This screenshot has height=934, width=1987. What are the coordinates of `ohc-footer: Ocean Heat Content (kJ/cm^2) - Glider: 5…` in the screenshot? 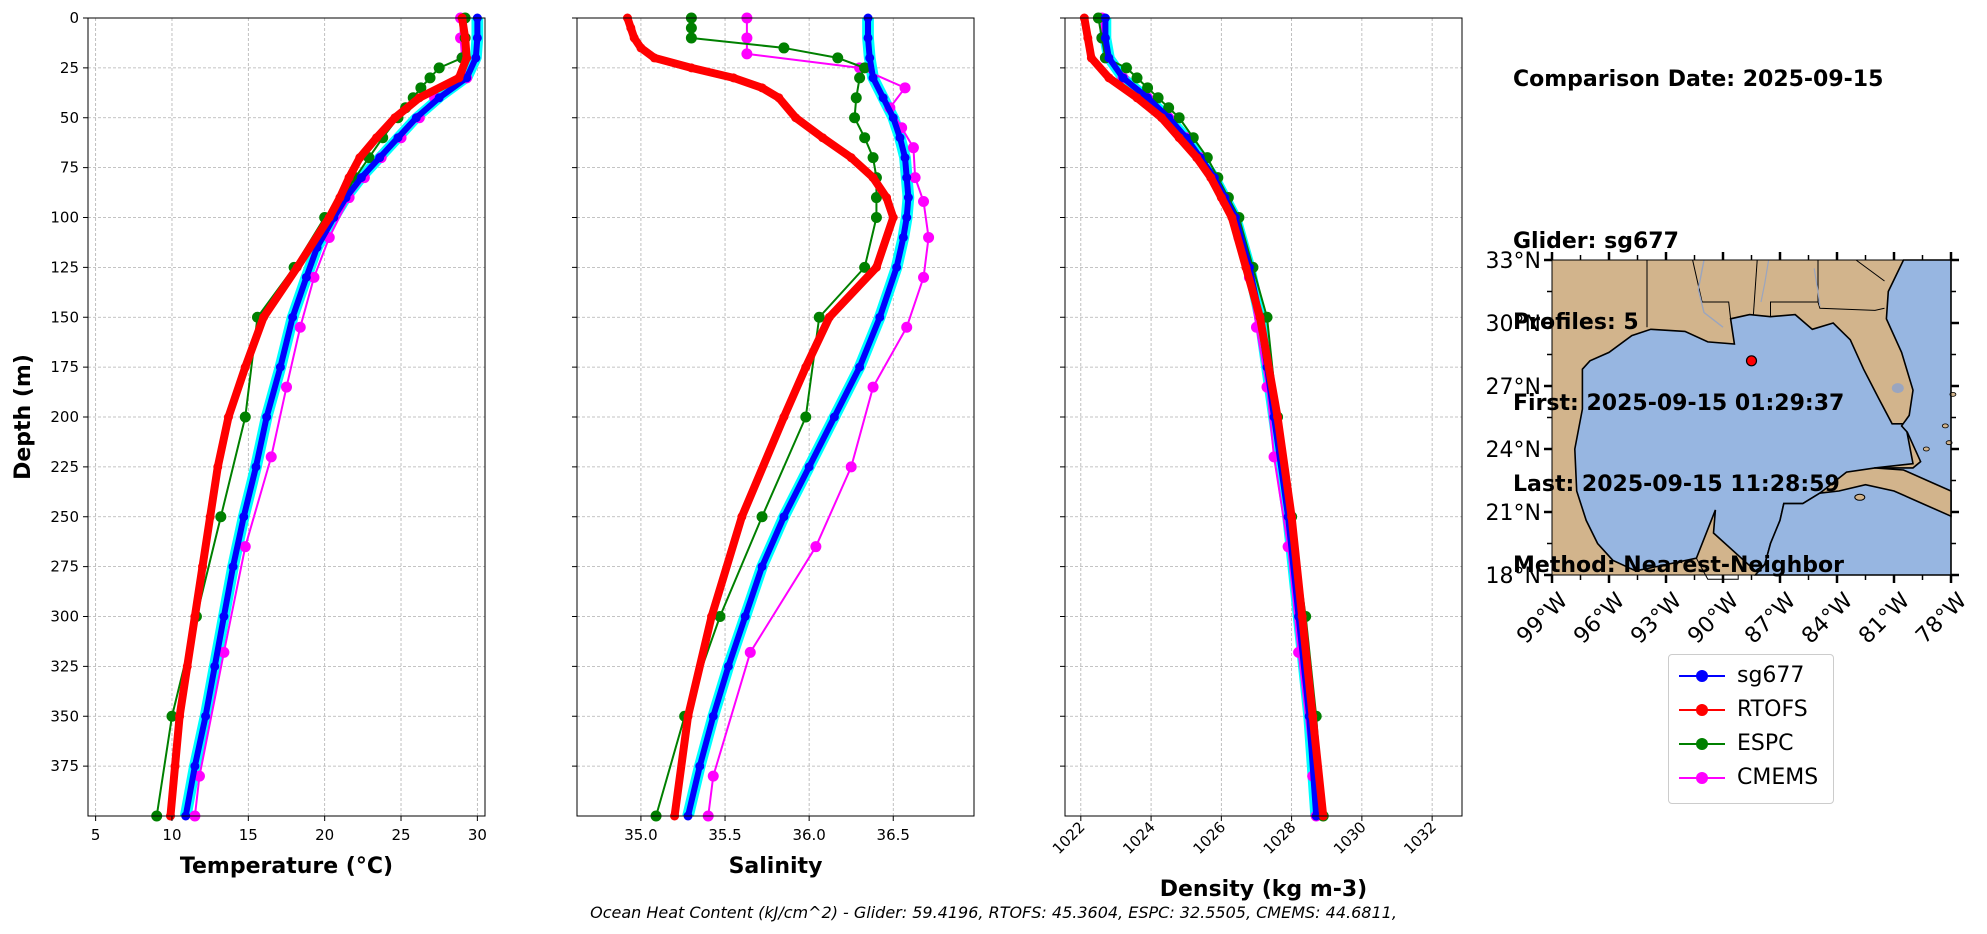 It's located at (993, 912).